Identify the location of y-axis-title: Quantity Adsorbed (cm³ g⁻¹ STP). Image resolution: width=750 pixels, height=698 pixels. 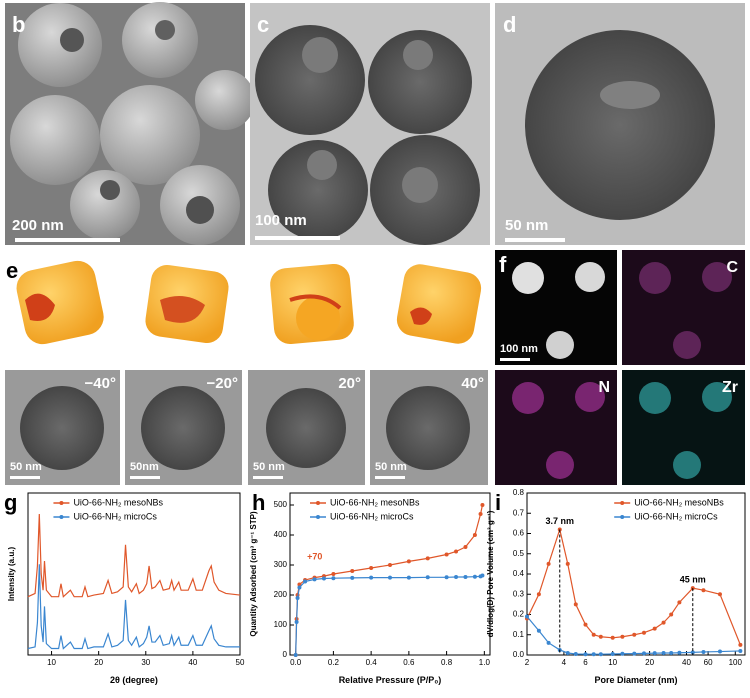
(253, 574).